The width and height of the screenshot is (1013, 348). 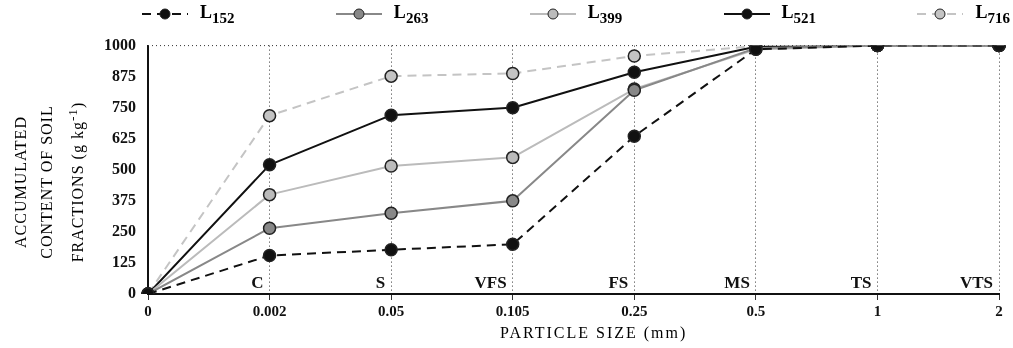 I want to click on x-tick-label: 0.5, so click(x=756, y=310).